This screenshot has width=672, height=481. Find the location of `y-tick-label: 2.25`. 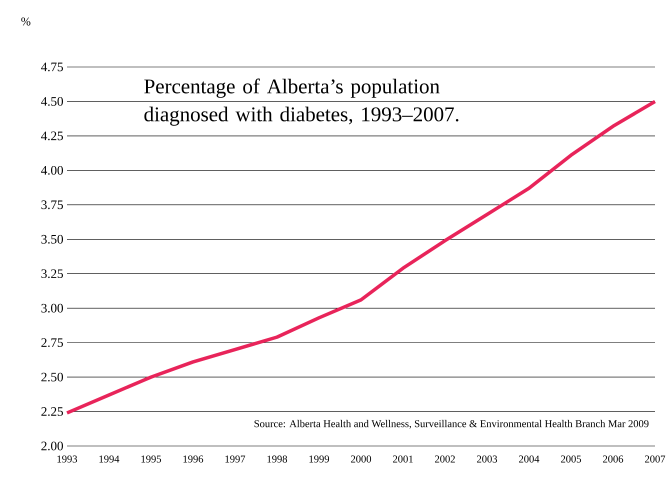

y-tick-label: 2.25 is located at coordinates (52, 411).